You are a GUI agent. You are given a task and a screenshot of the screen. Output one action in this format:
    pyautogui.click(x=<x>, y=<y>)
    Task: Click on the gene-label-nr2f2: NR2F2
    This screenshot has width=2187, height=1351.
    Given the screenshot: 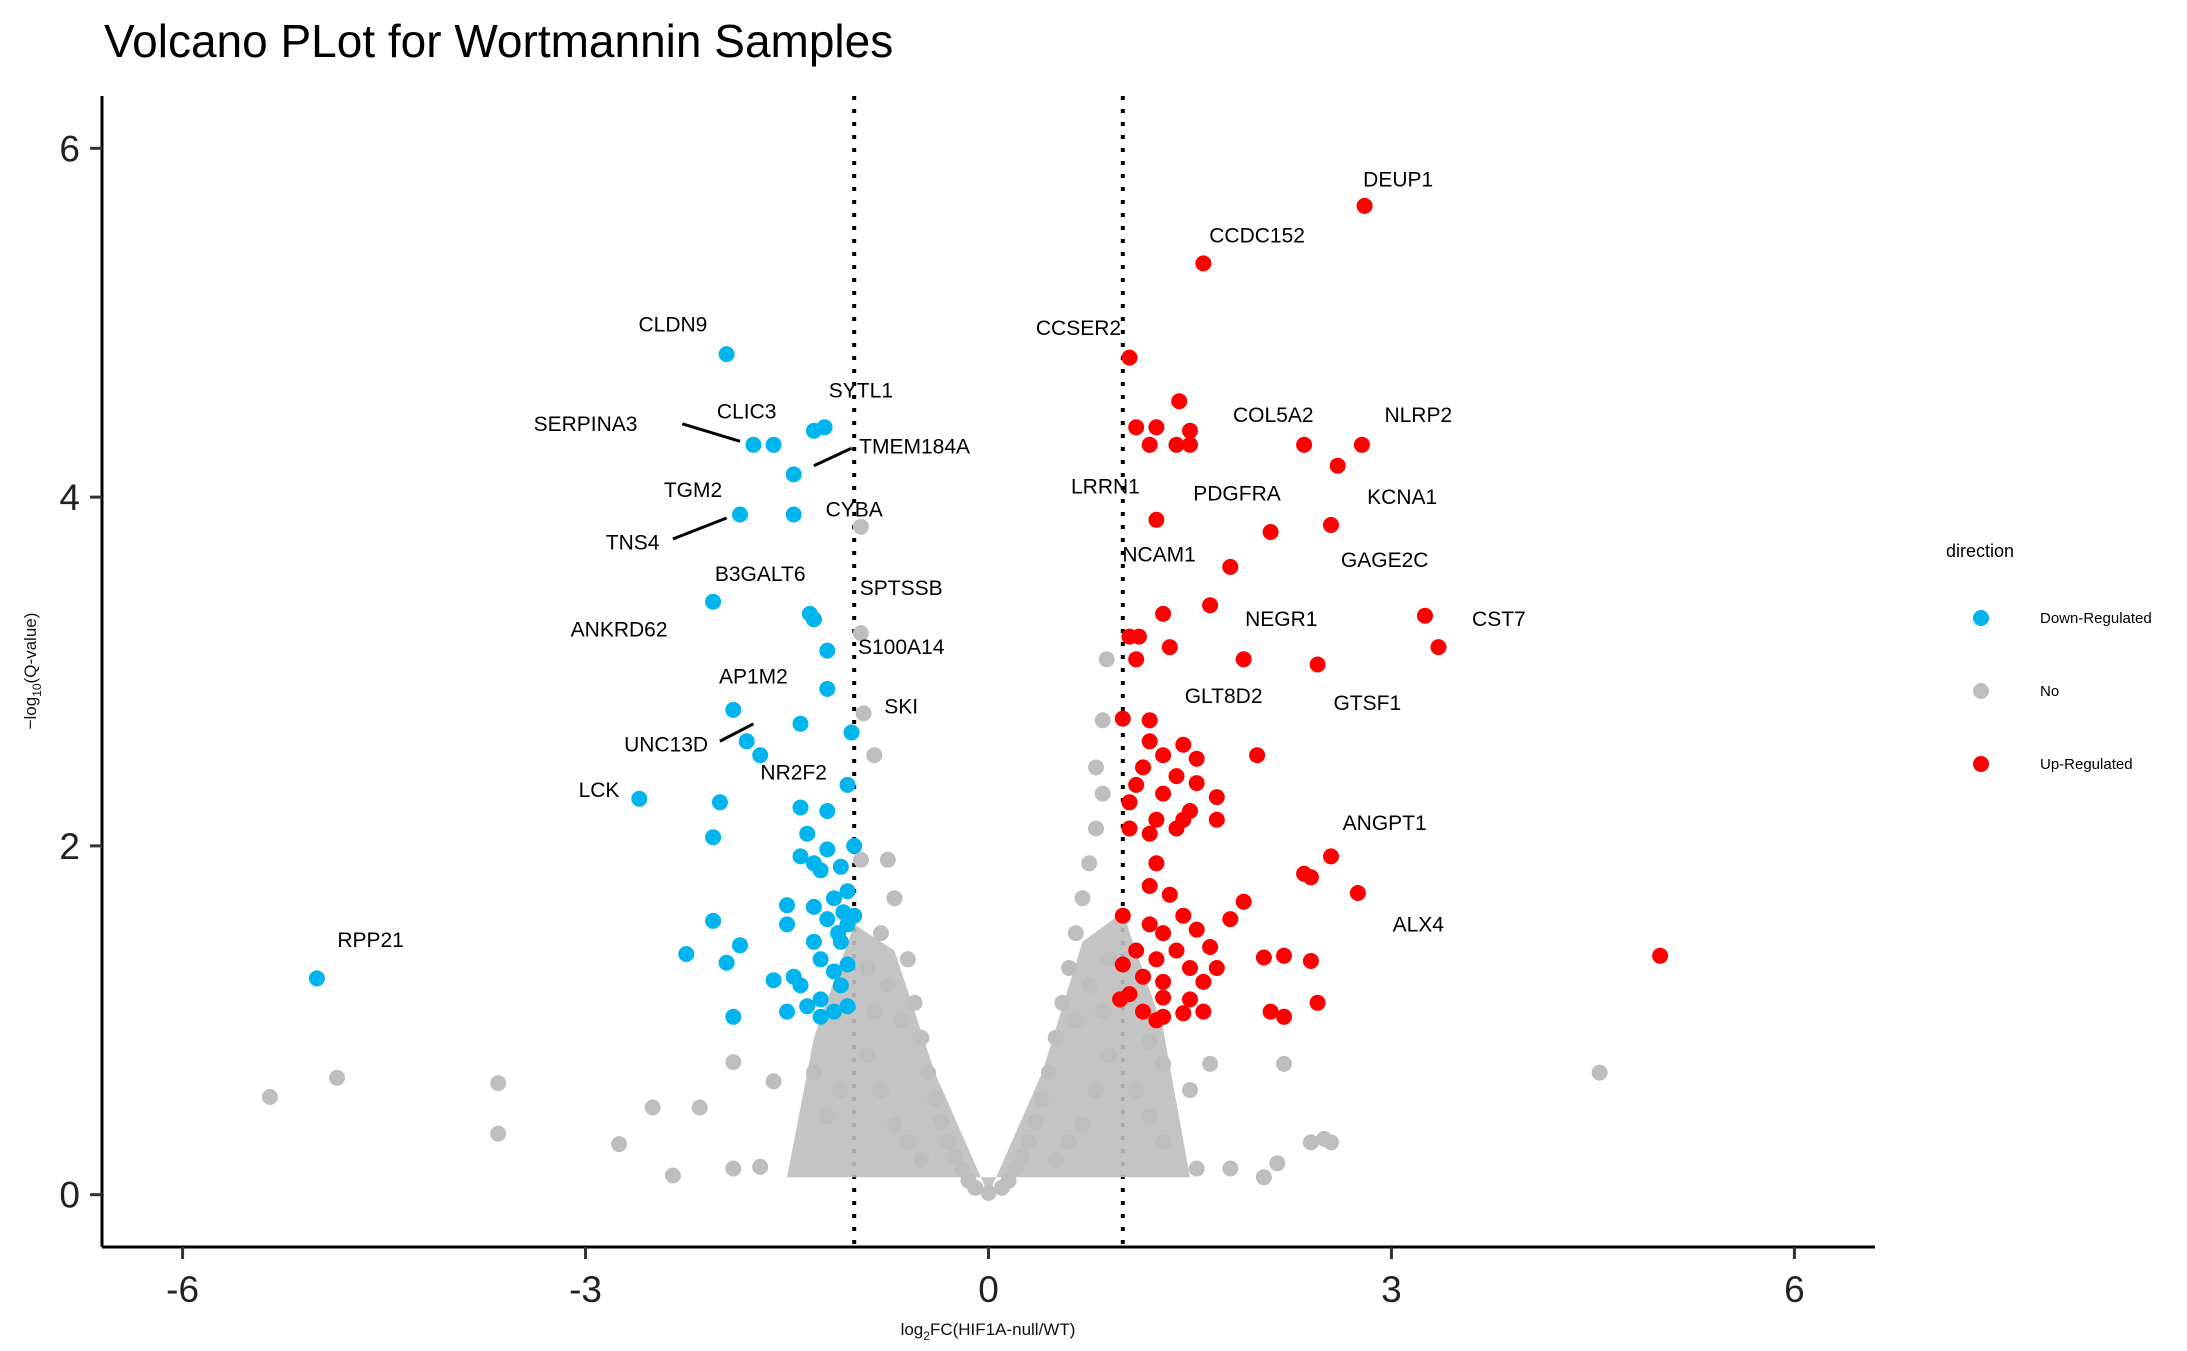 What is the action you would take?
    pyautogui.click(x=793, y=773)
    